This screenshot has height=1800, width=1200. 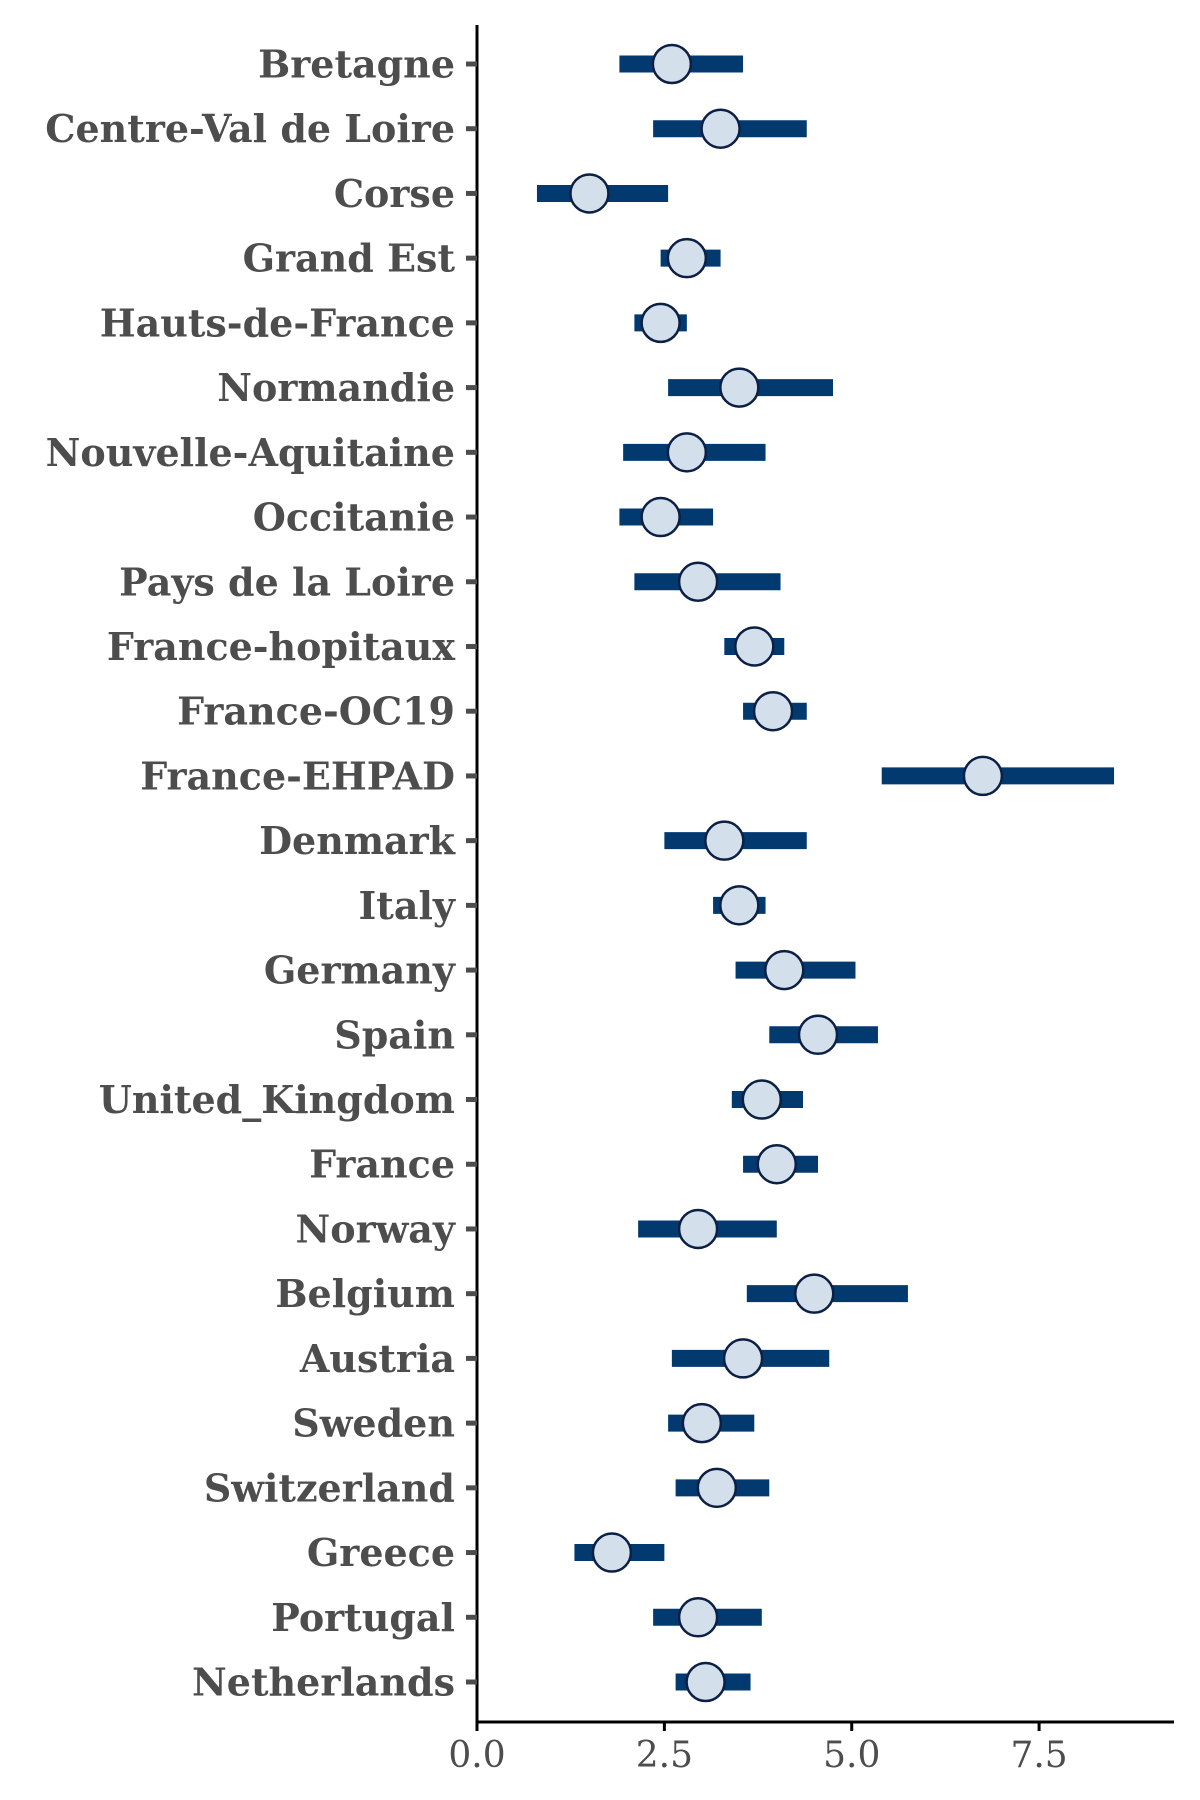 I want to click on category-label: Greece, so click(x=381, y=1552).